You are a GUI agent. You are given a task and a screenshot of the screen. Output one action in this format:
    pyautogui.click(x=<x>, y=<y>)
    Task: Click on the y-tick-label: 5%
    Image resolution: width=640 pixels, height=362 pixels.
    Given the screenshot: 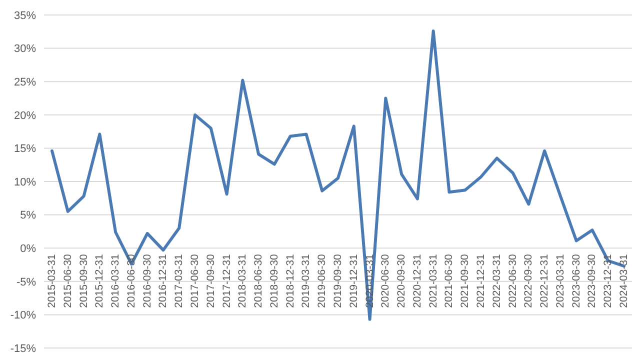 What is the action you would take?
    pyautogui.click(x=28, y=216)
    